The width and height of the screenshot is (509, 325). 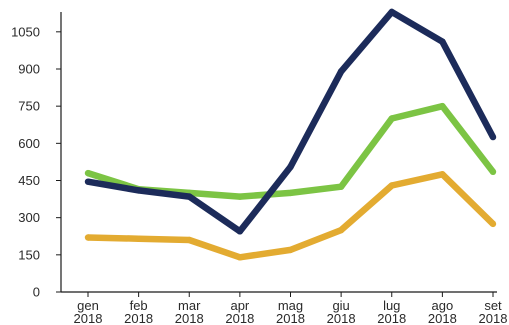 I want to click on x-tick-label-month: giu, so click(x=340, y=305).